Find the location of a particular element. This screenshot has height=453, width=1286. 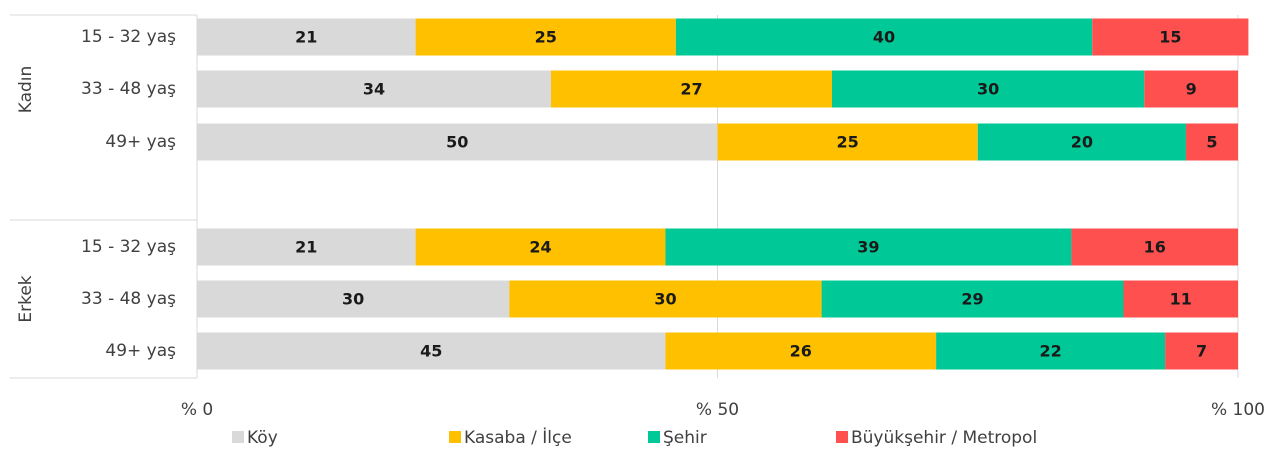

data-label: 11 is located at coordinates (1181, 299).